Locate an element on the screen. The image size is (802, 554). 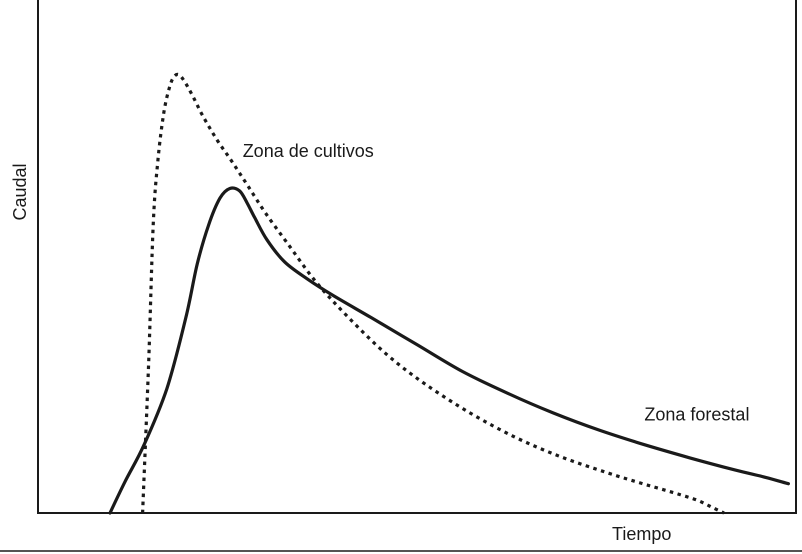
series-label-zona-forestal: Zona forestal is located at coordinates (696, 414).